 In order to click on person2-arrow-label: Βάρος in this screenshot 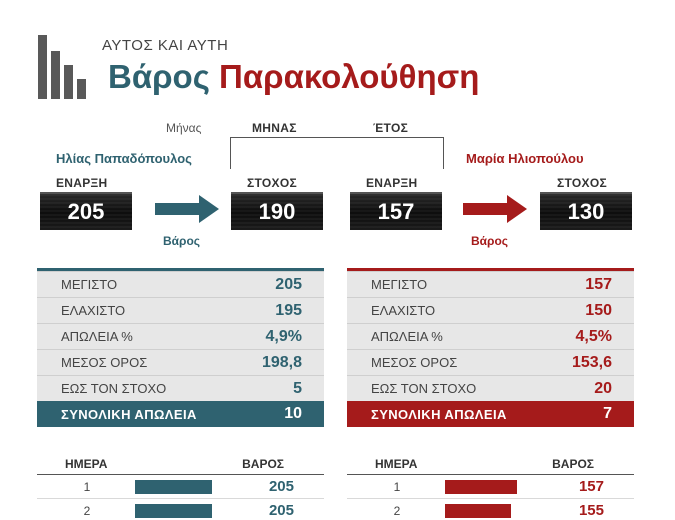, I will do `click(490, 241)`.